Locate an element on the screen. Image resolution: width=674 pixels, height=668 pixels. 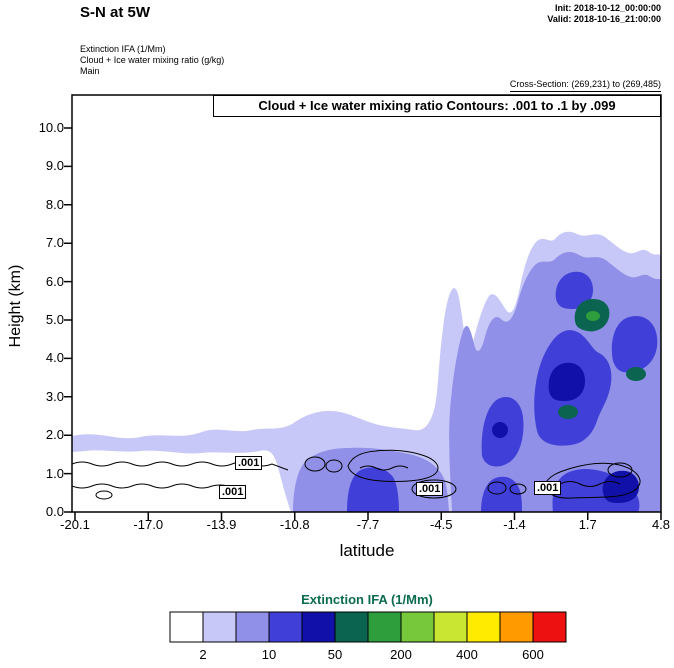
y-tick-label: 8.0 is located at coordinates (54, 204).